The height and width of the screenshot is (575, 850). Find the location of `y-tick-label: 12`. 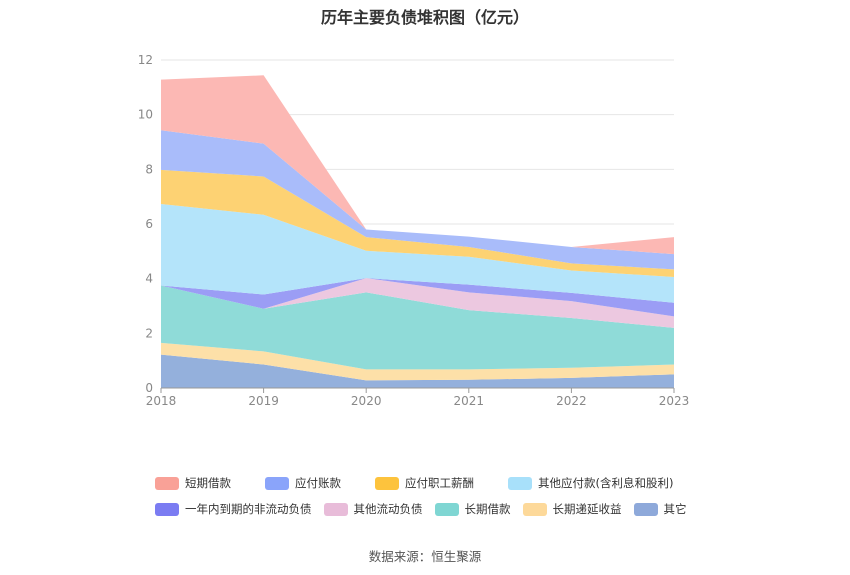

y-tick-label: 12 is located at coordinates (145, 60).